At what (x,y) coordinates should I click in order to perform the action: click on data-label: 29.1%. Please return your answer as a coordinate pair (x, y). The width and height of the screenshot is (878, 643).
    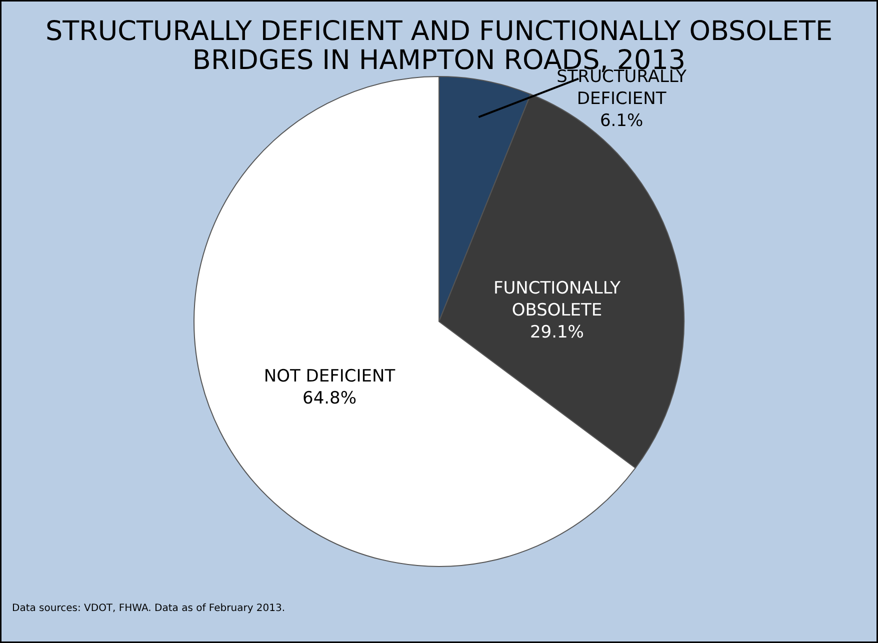
    Looking at the image, I should click on (557, 332).